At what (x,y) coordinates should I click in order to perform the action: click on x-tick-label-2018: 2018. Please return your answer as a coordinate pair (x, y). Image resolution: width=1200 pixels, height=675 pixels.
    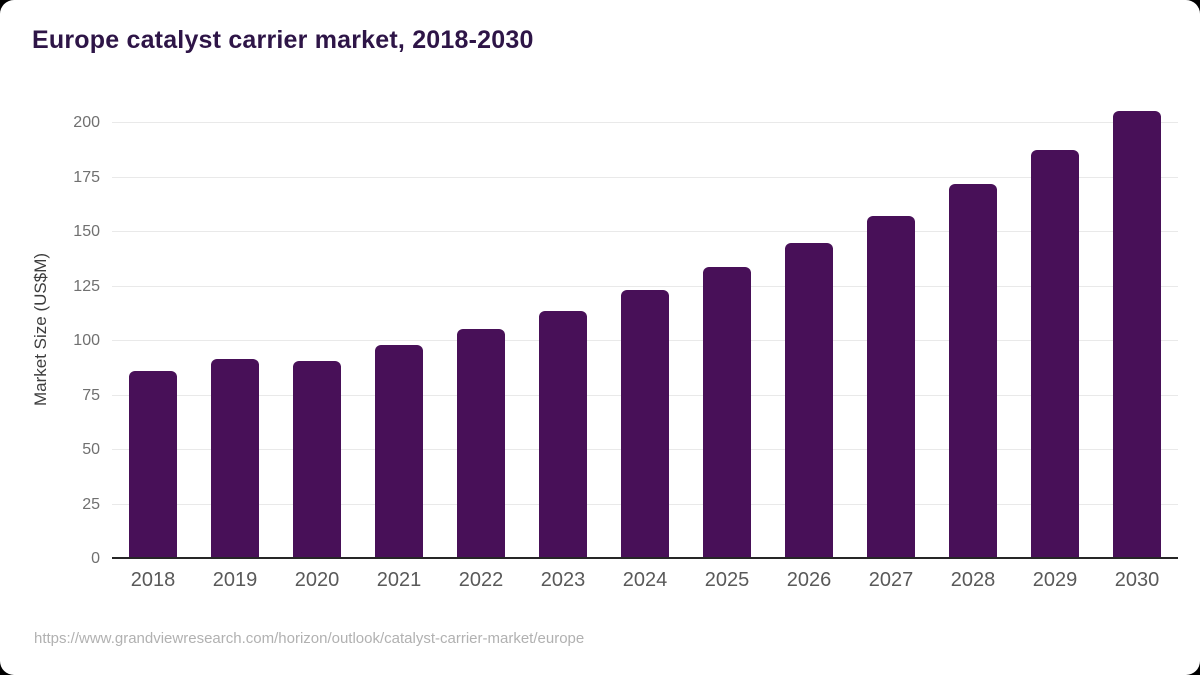
    Looking at the image, I should click on (153, 580).